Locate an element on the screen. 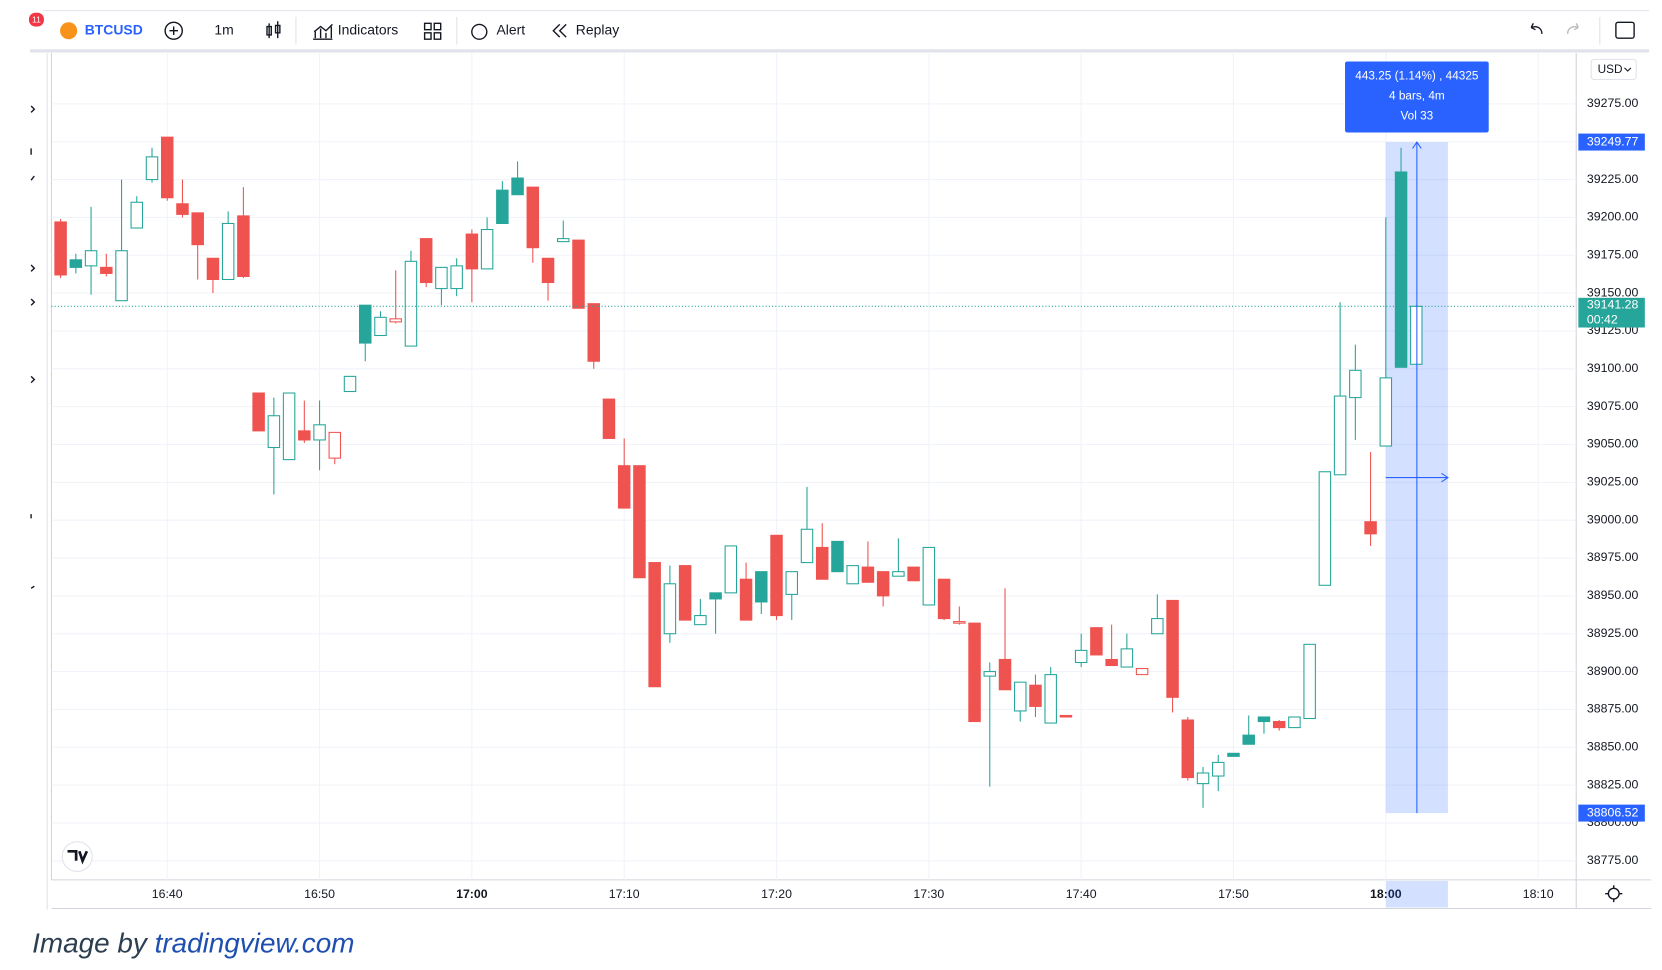 Image resolution: width=1662 pixels, height=970 pixels. indicators: Indicators is located at coordinates (368, 29).